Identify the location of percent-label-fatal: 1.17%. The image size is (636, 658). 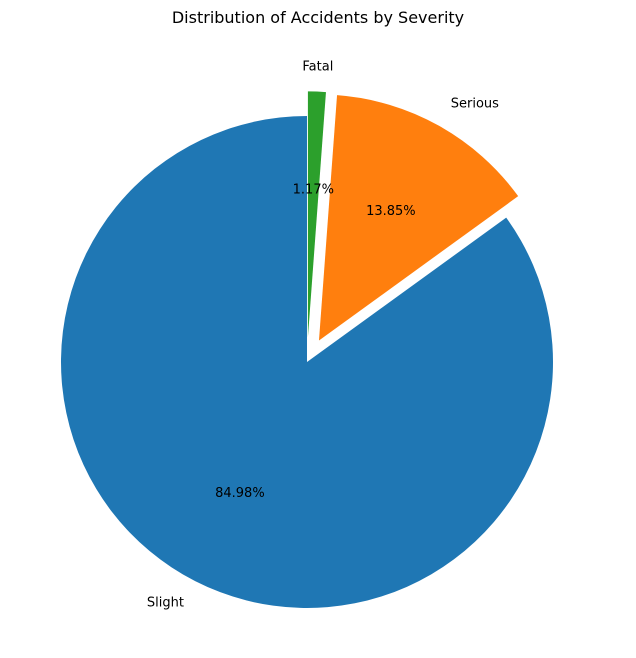
(313, 189).